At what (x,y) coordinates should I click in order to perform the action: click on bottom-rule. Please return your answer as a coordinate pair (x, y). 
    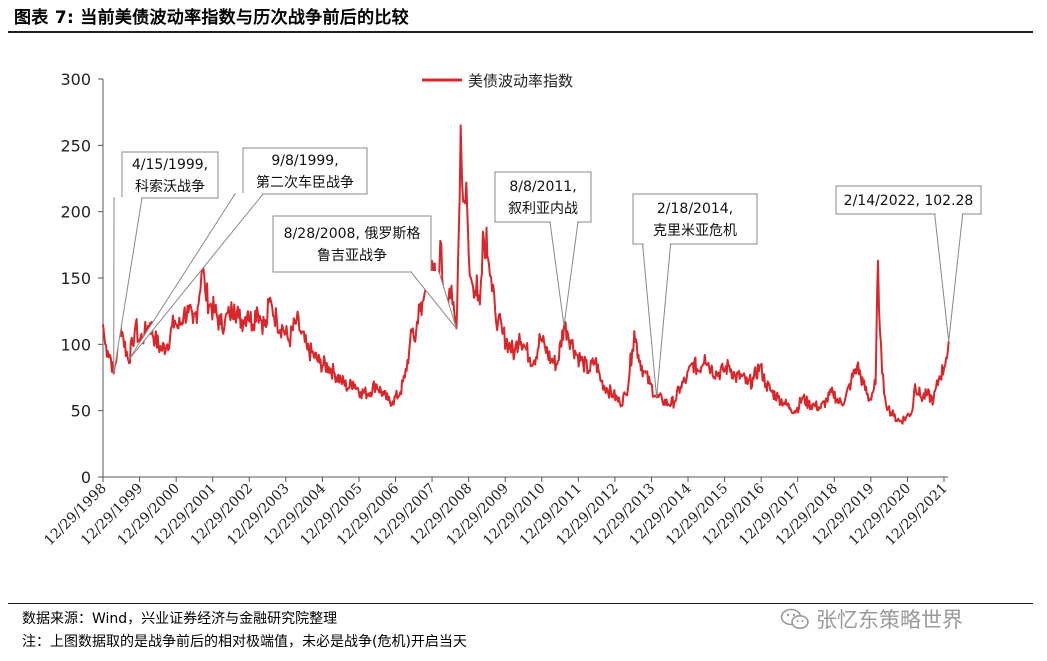
    Looking at the image, I should click on (520, 603).